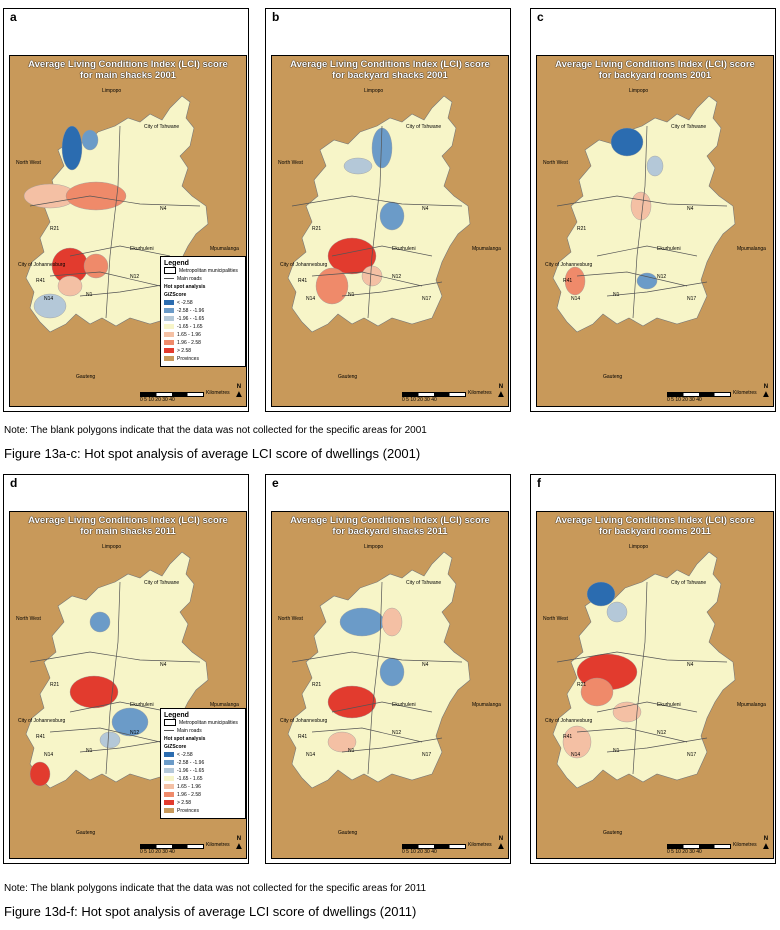 Image resolution: width=780 pixels, height=930 pixels. Describe the element at coordinates (13, 17) in the screenshot. I see `panel-label: a` at that location.